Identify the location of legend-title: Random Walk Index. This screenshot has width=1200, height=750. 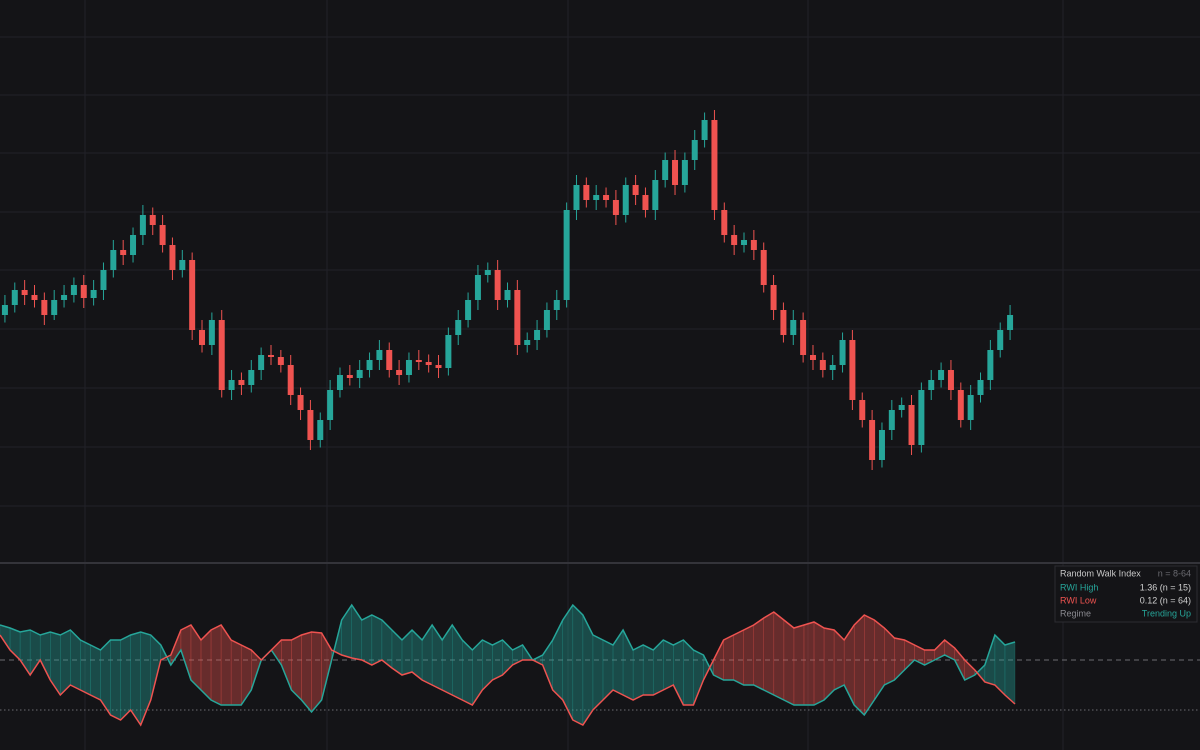
(1100, 573).